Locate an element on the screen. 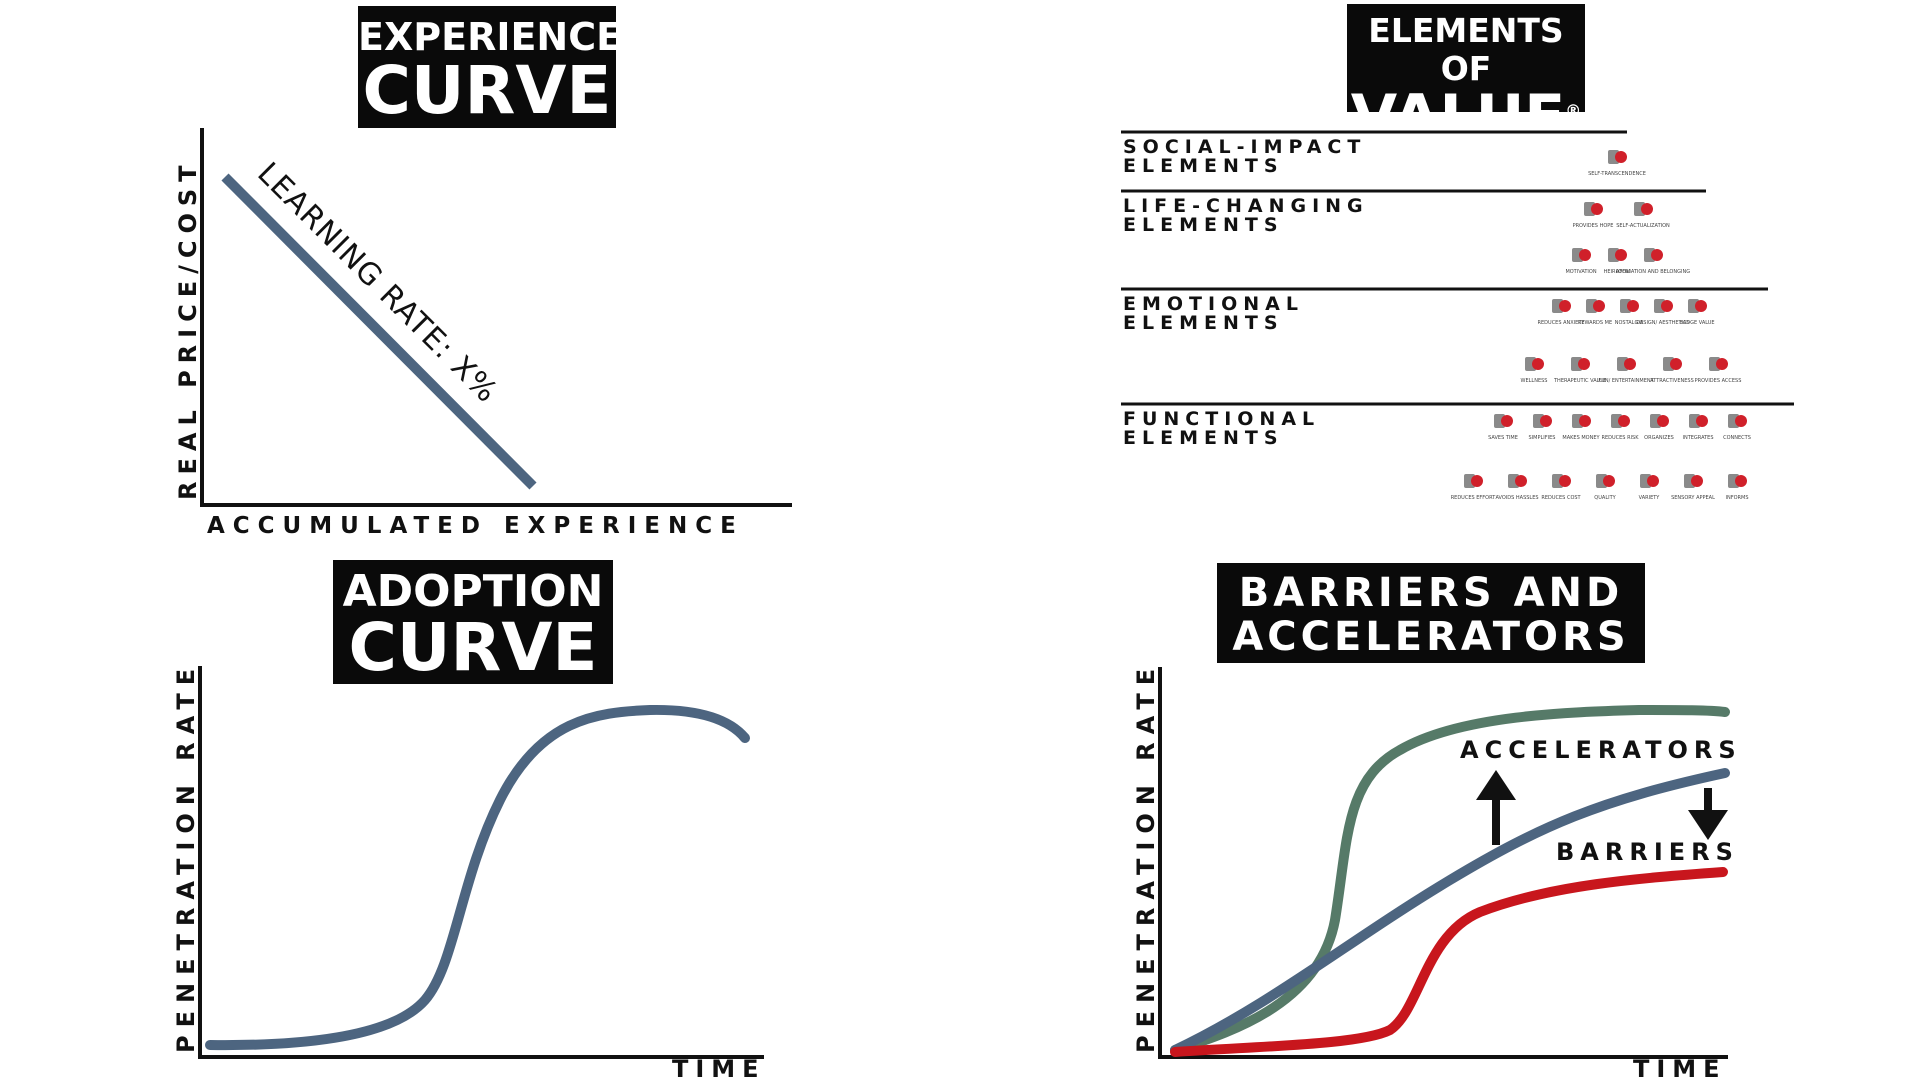  eov-title-line1: ELEMENTS OF is located at coordinates (1466, 49).